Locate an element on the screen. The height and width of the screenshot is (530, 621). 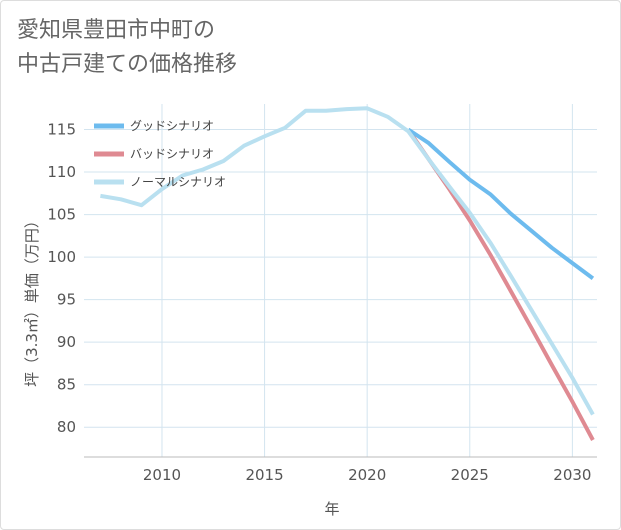
y-tick-label: 80 is located at coordinates (66, 427).